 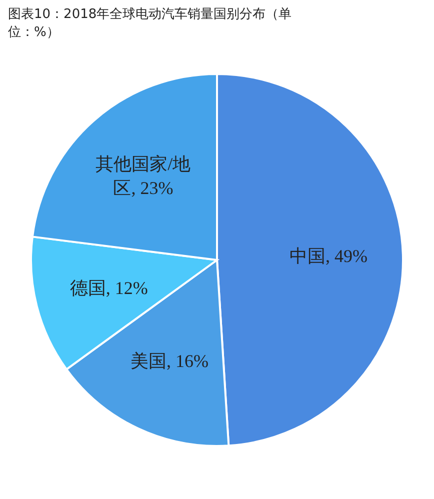 What do you see at coordinates (150, 24) in the screenshot?
I see `chart-title: 图表10：2018年全球电动汽车销量国别分布（单位：%）` at bounding box center [150, 24].